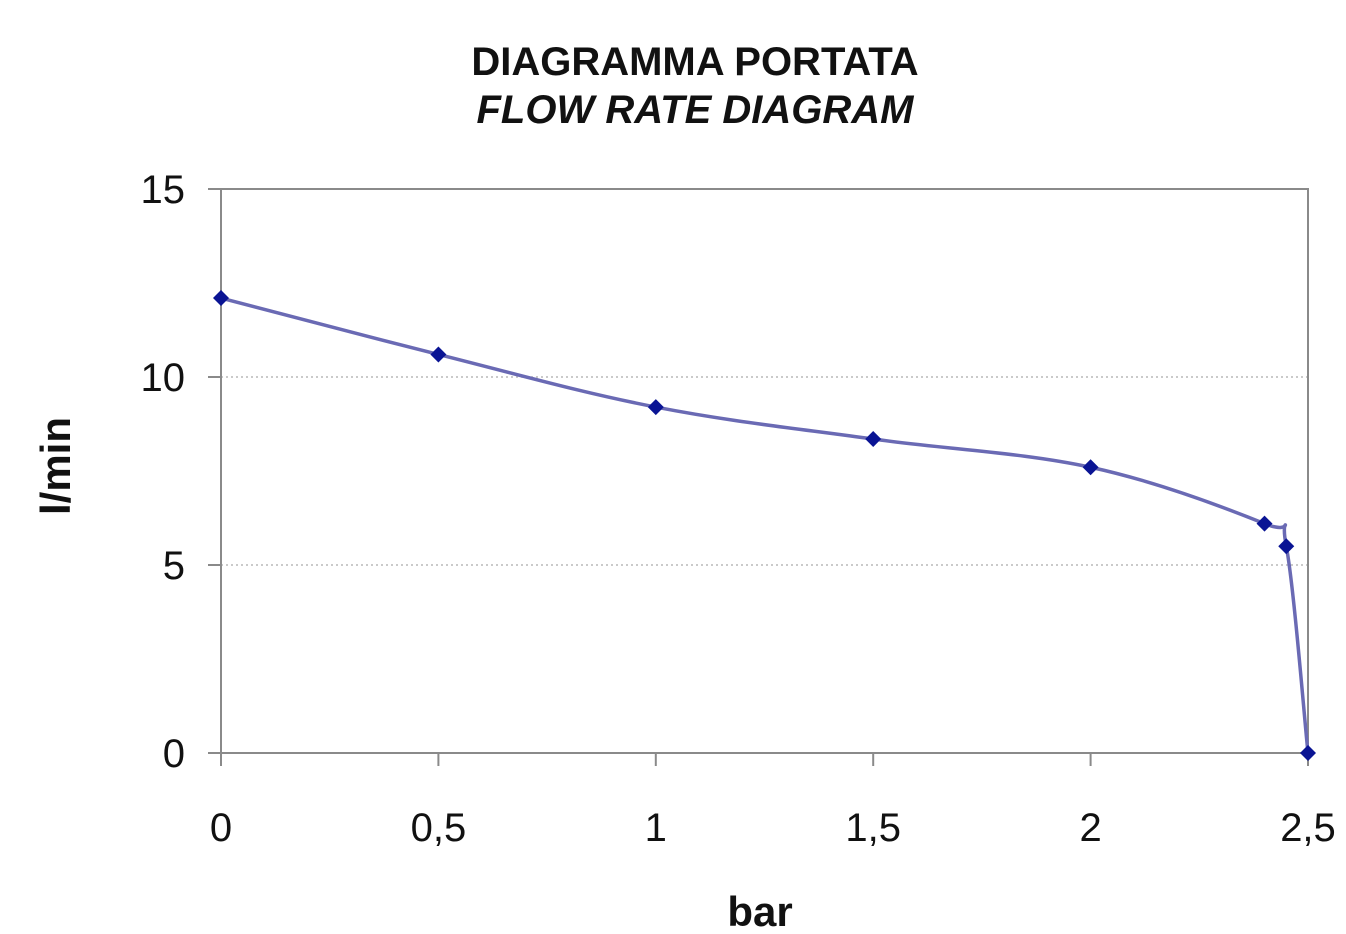 Image resolution: width=1346 pixels, height=934 pixels. Describe the element at coordinates (174, 566) in the screenshot. I see `y-tick-label: 5` at that location.